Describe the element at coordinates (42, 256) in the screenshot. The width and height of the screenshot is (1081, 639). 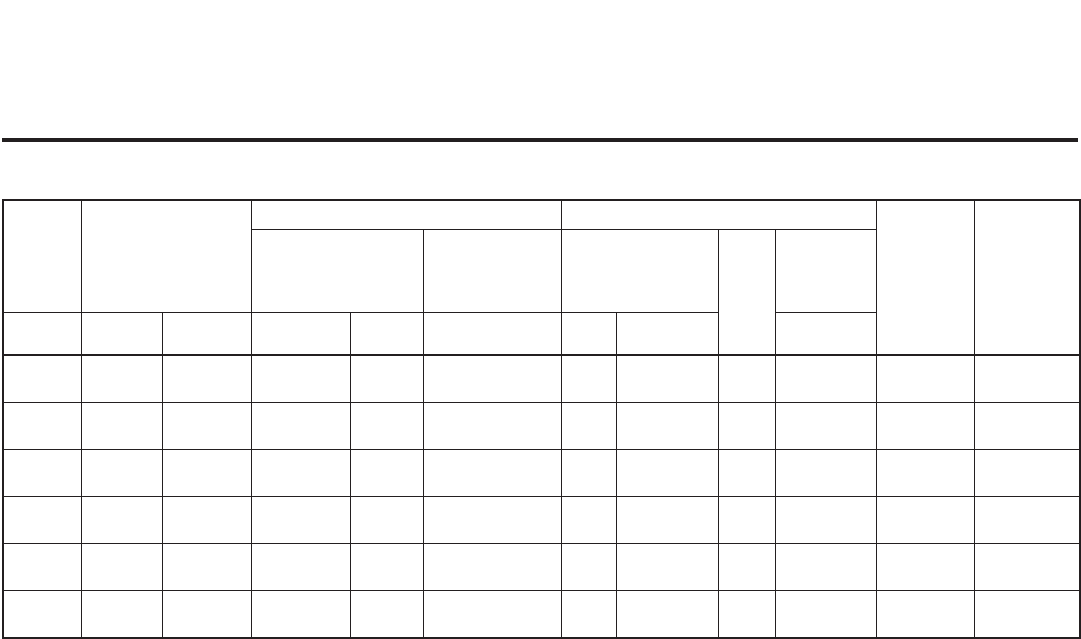
I see `header-cell-group-a` at that location.